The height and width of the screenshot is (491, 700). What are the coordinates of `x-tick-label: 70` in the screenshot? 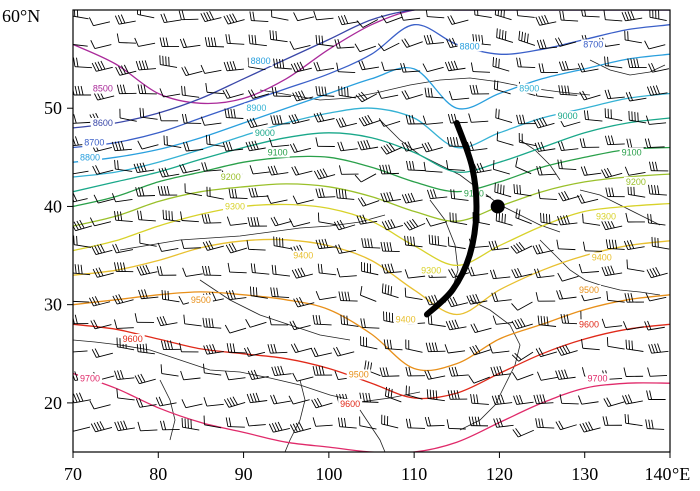 It's located at (73, 474).